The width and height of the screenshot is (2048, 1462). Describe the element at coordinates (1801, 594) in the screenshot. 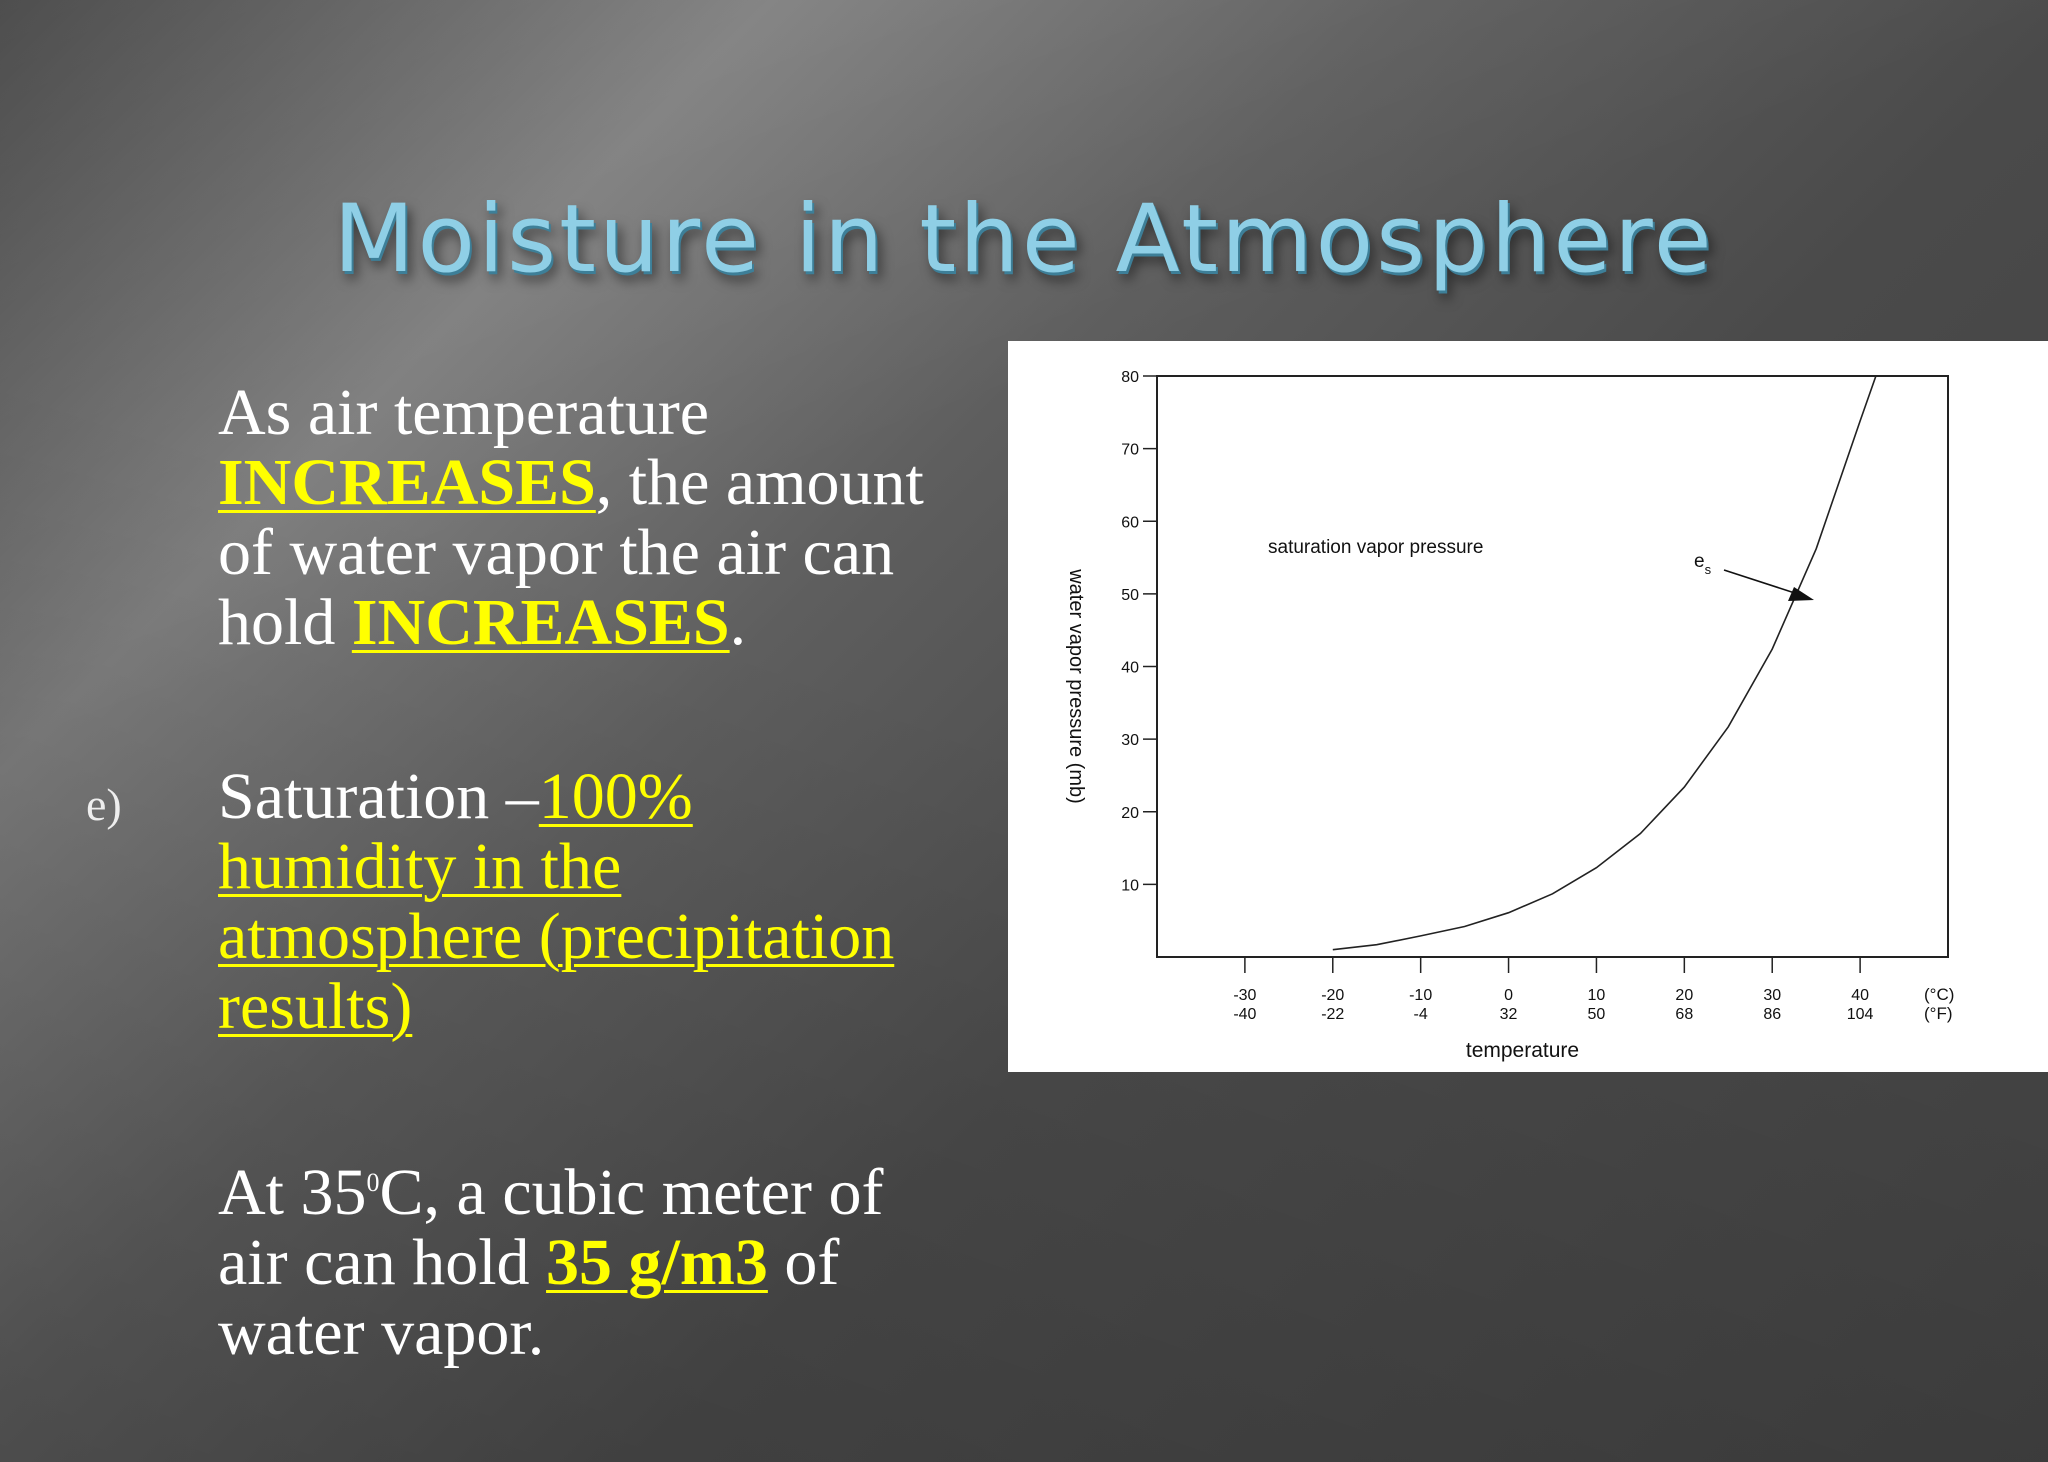

I see `es-arrow-head` at that location.